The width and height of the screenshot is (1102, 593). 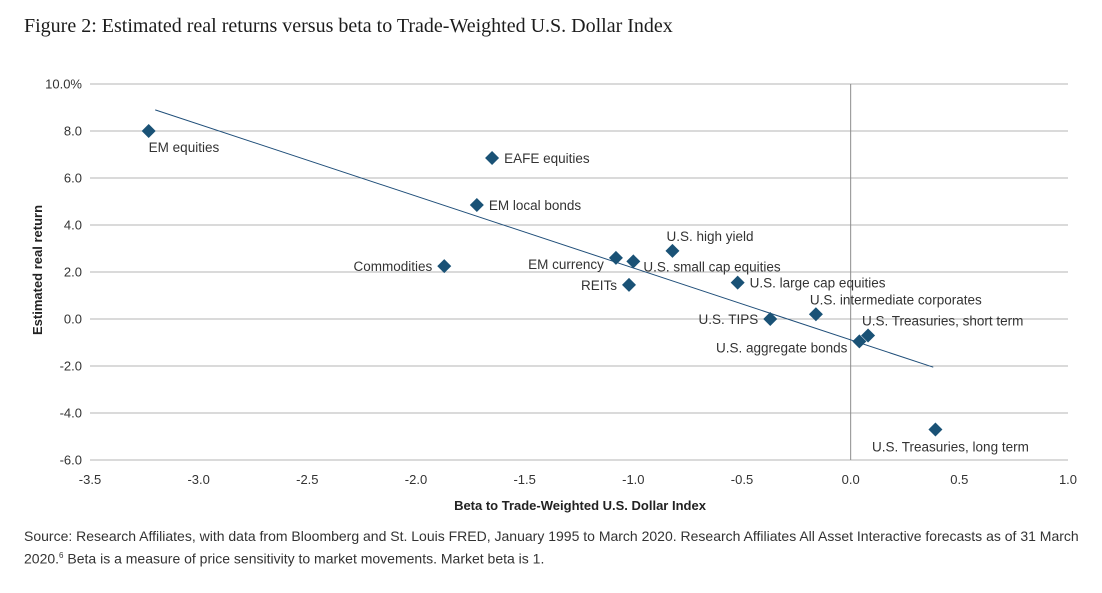 What do you see at coordinates (524, 479) in the screenshot?
I see `x-tick-label: -1.5` at bounding box center [524, 479].